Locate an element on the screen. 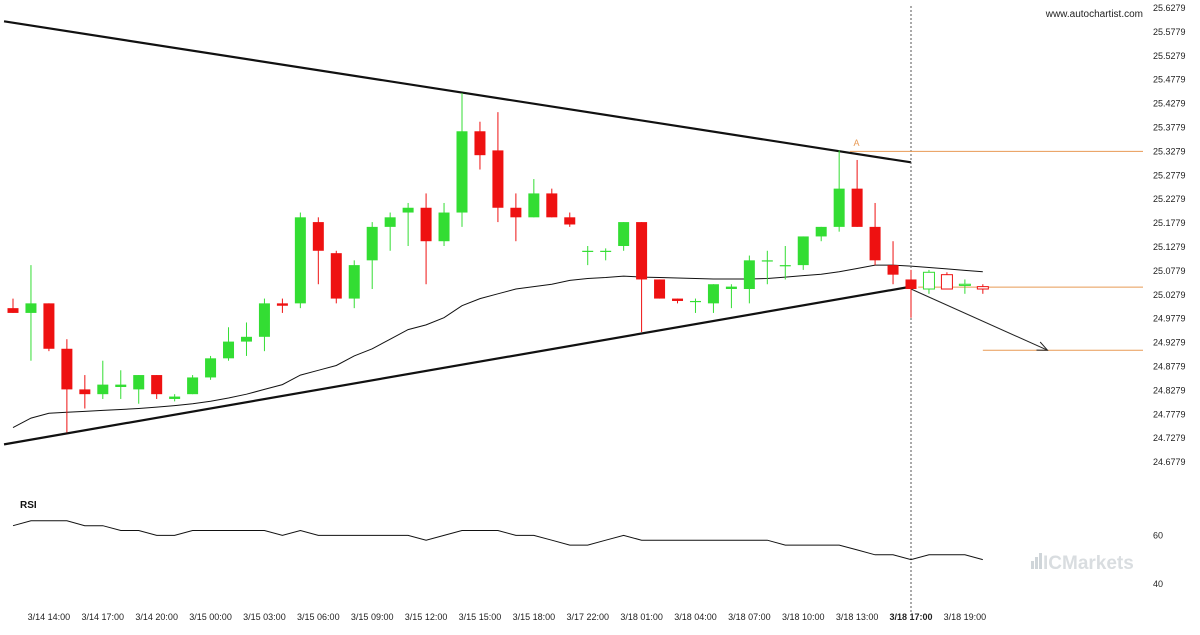 This screenshot has height=635, width=1200. rsi-y-tick-label: 40 is located at coordinates (1158, 584).